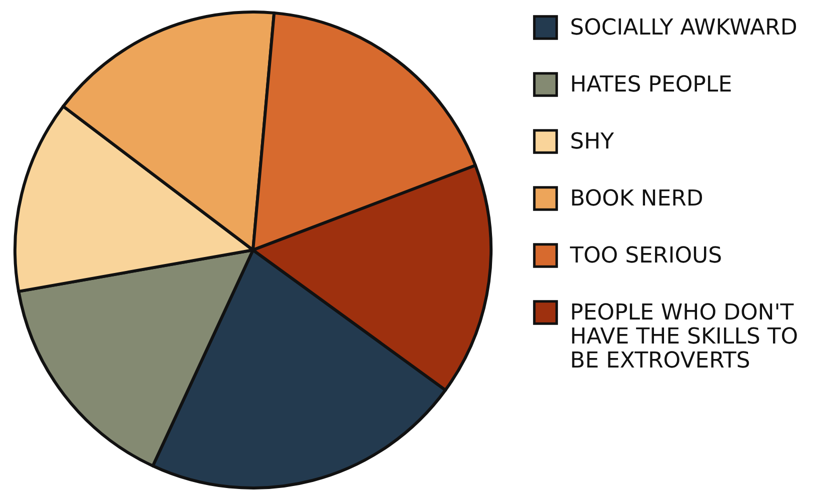  I want to click on legend-label: SHY, so click(592, 142).